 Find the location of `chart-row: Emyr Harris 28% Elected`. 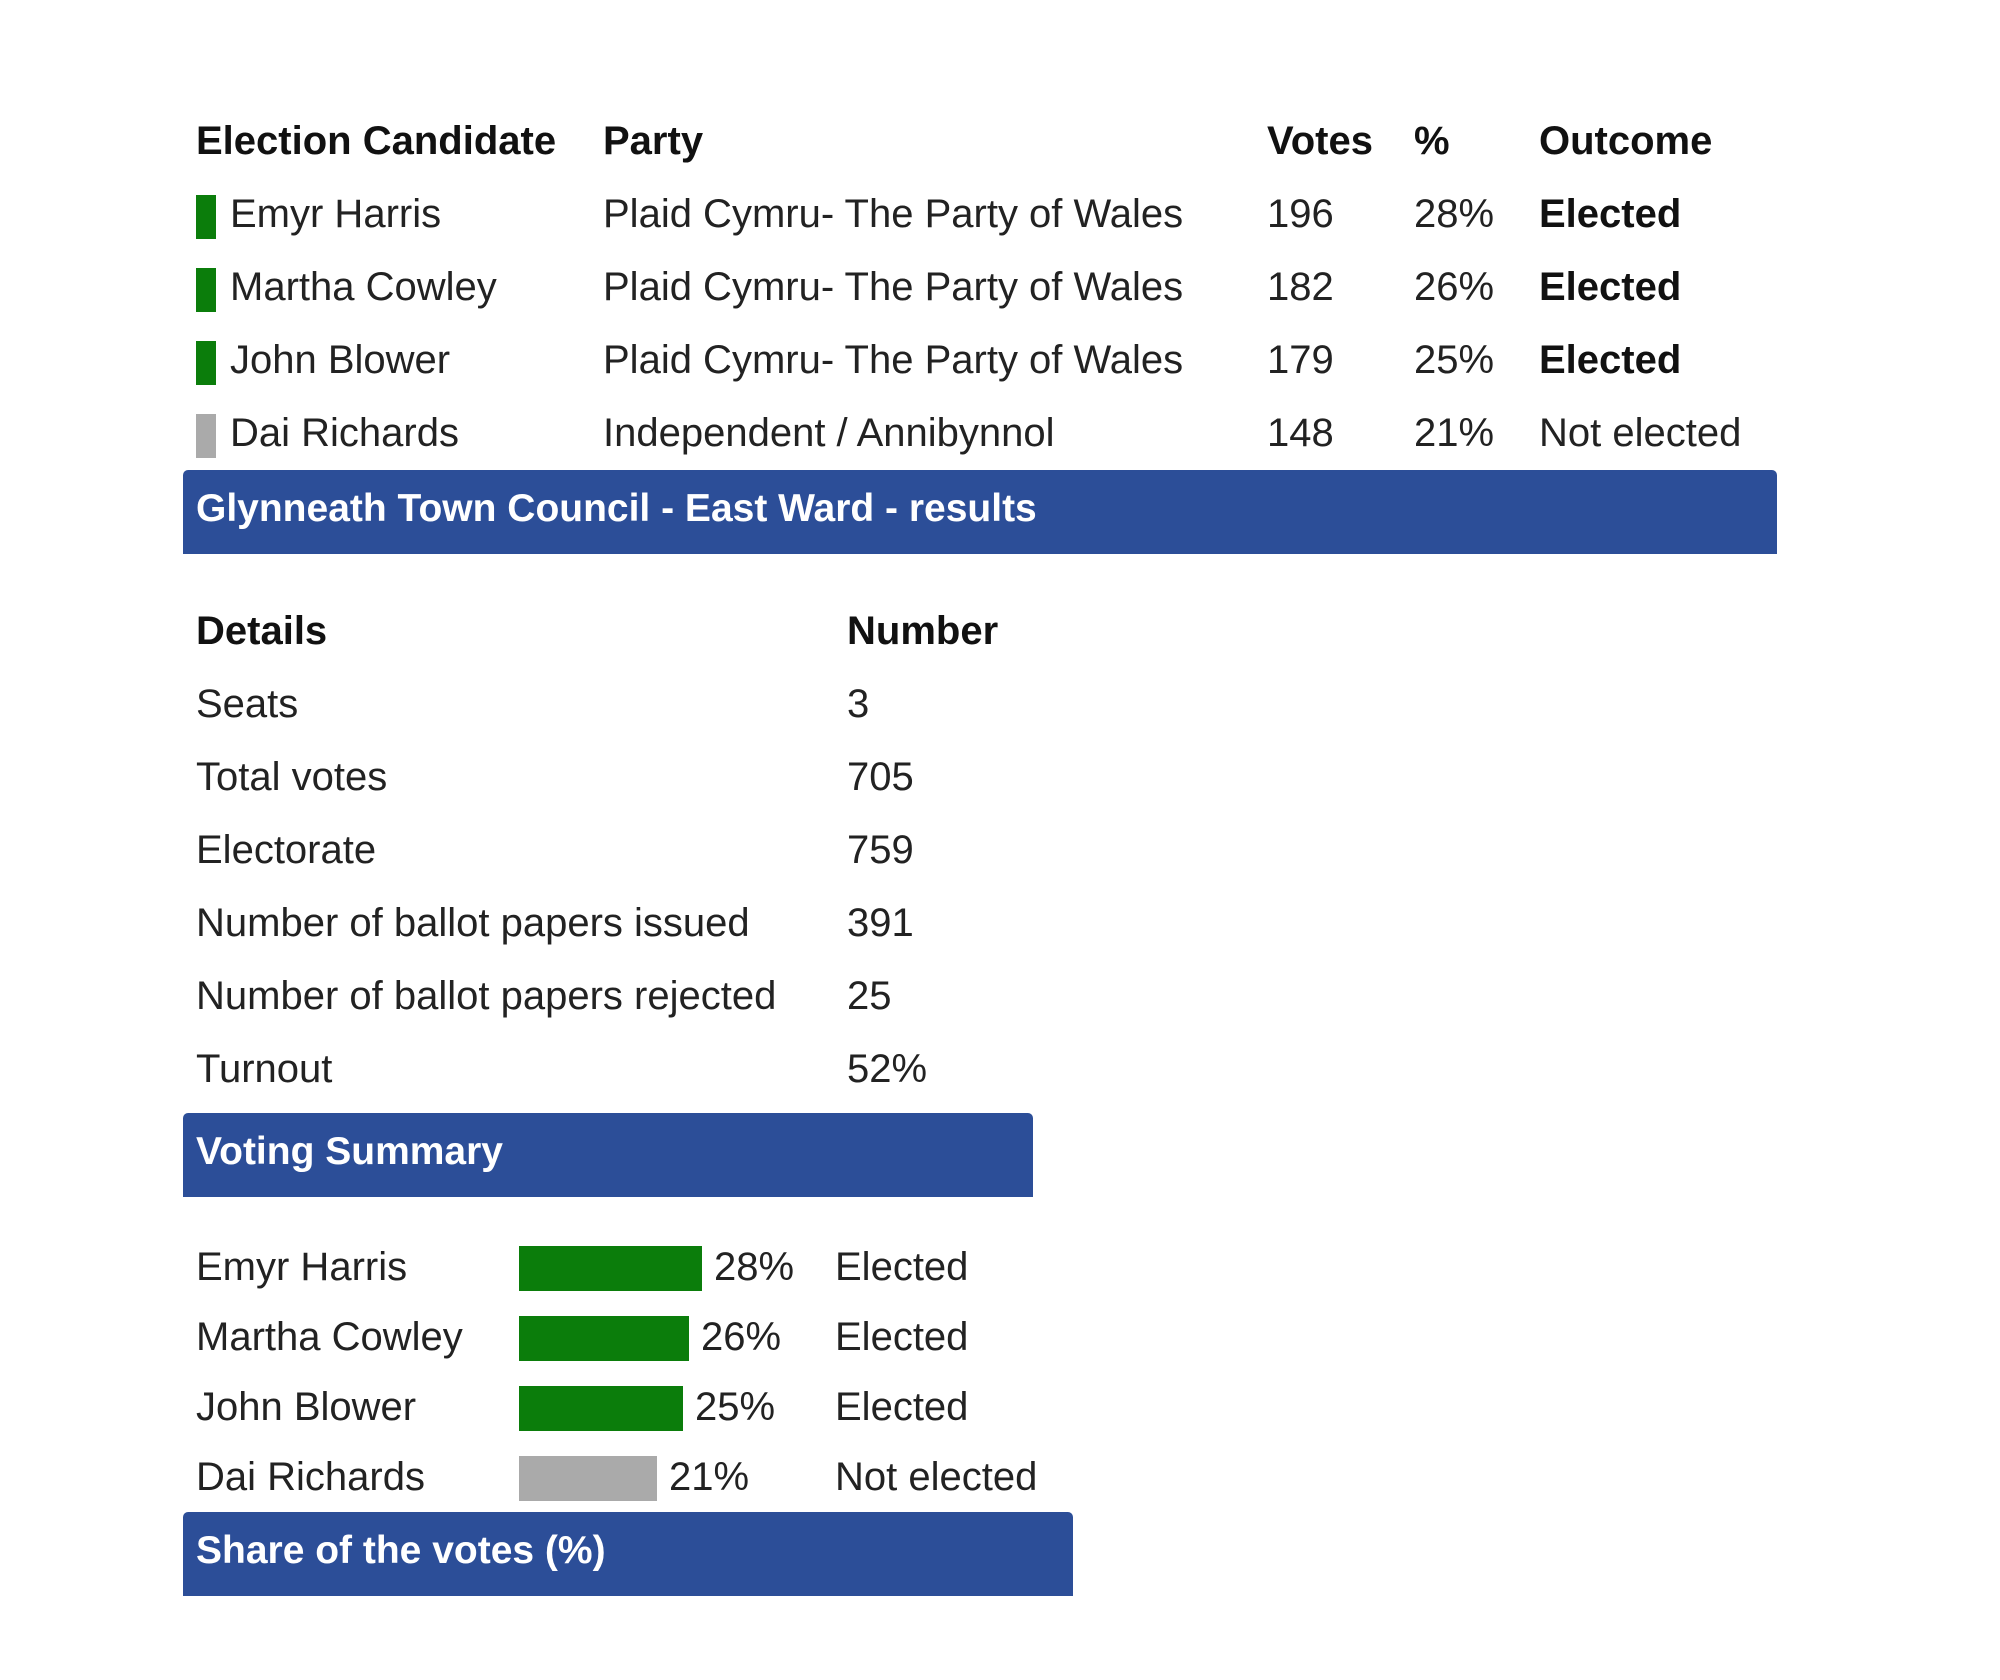

chart-row: Emyr Harris 28% Elected is located at coordinates (628, 1267).